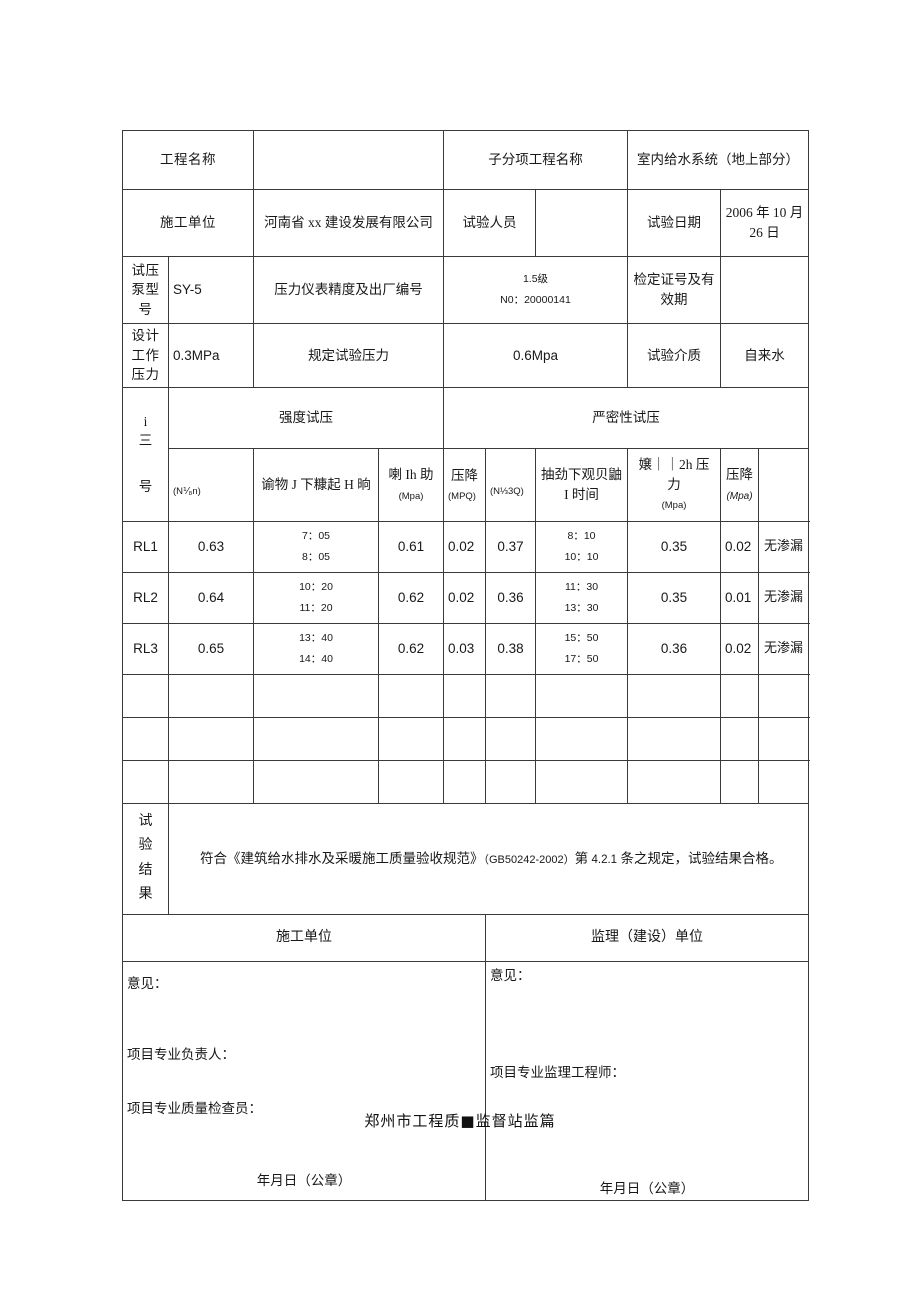 This screenshot has width=920, height=1301. Describe the element at coordinates (674, 506) in the screenshot. I see `col-header-tightness-2h-unit: (Mpa)` at that location.